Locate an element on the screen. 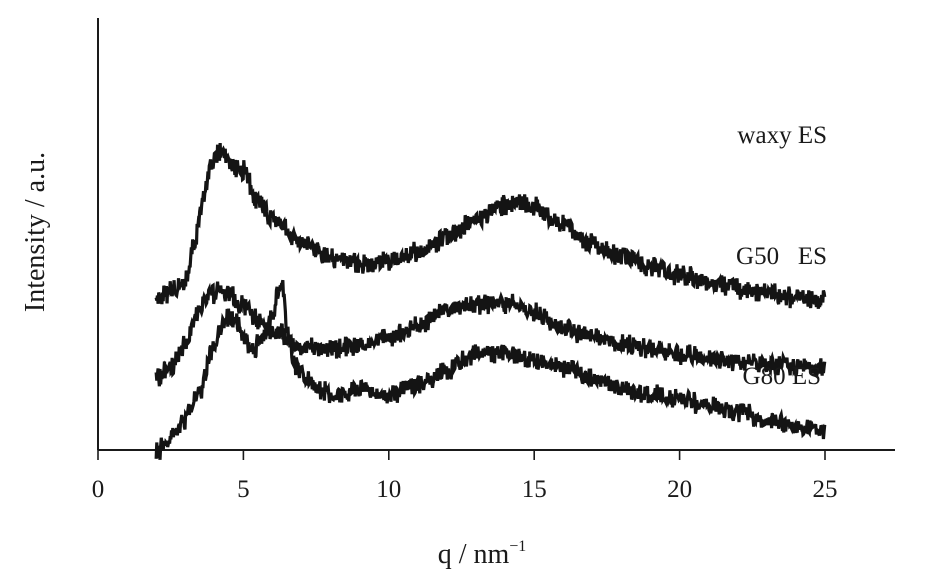 The image size is (946, 584). x-axis-title: q / nm−1 is located at coordinates (482, 554).